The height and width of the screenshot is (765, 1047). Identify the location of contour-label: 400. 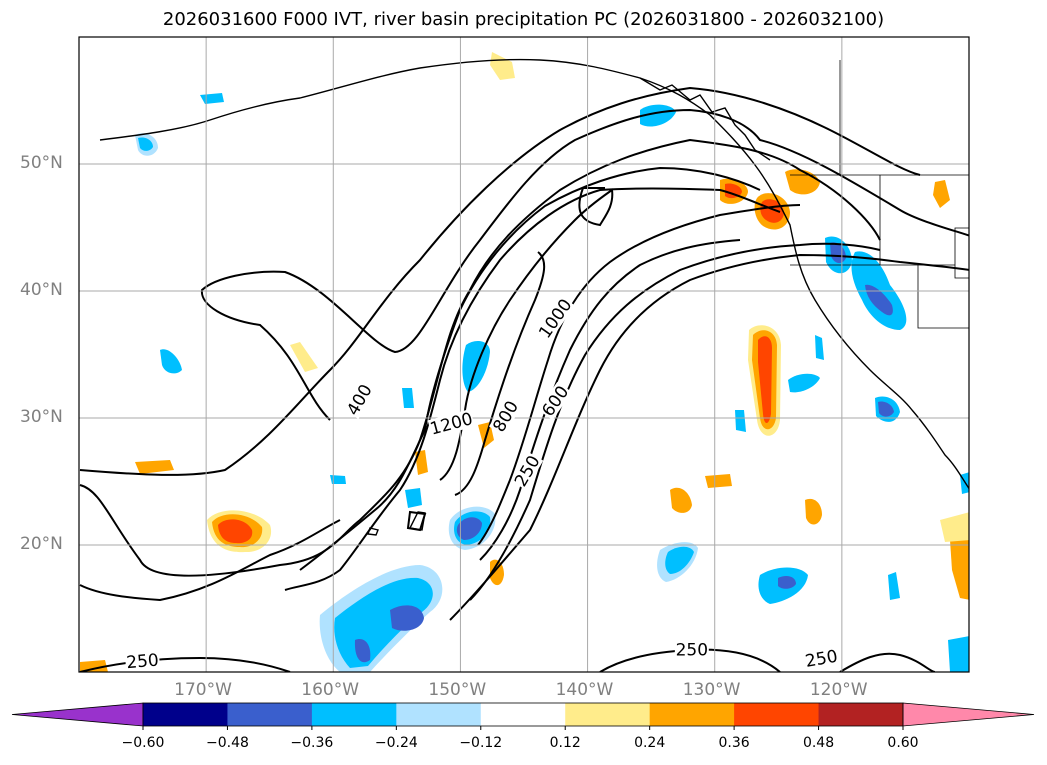
(360, 400).